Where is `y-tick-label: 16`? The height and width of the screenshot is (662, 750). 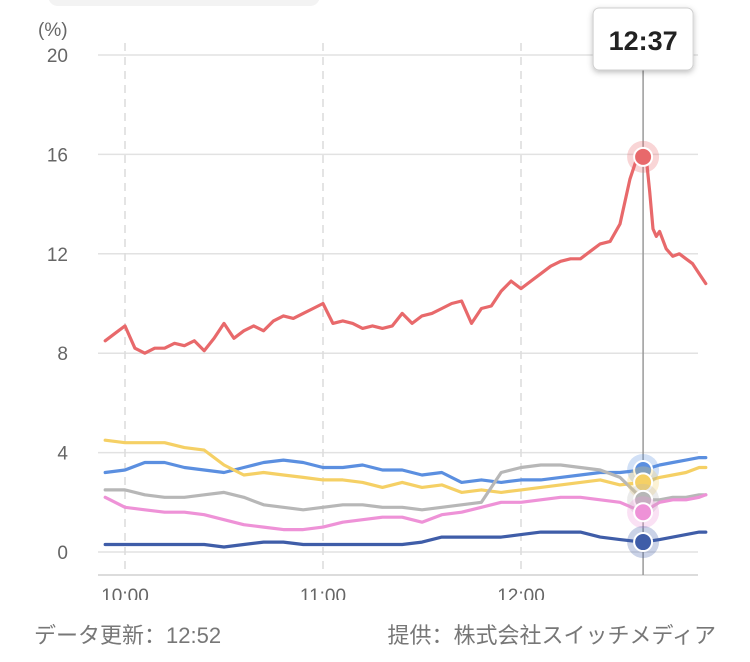 y-tick-label: 16 is located at coordinates (57, 155).